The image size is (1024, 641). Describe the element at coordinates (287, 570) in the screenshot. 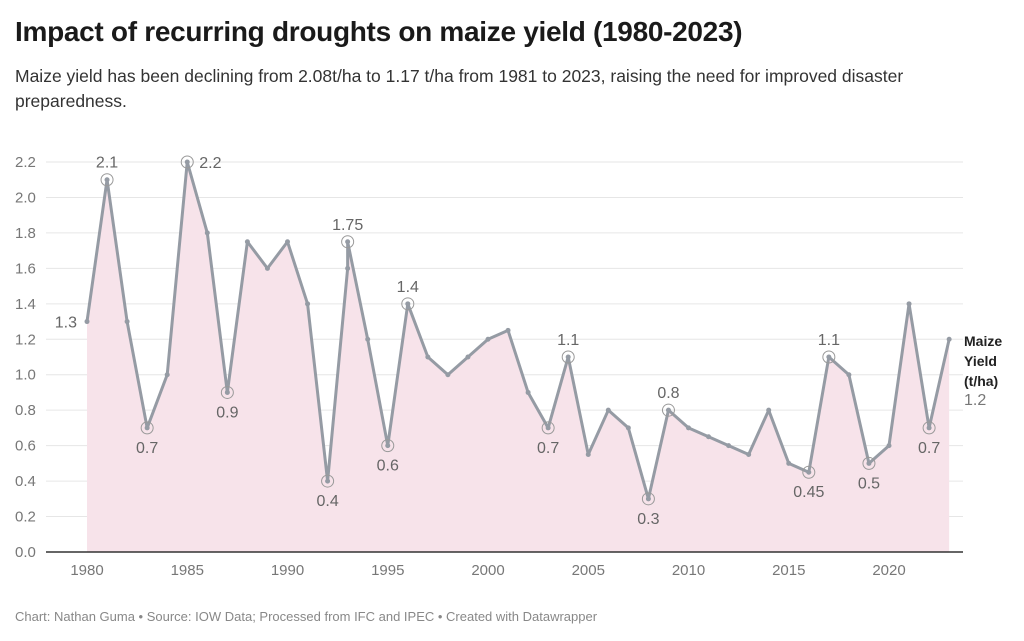

I see `x-tick-label: 1990` at that location.